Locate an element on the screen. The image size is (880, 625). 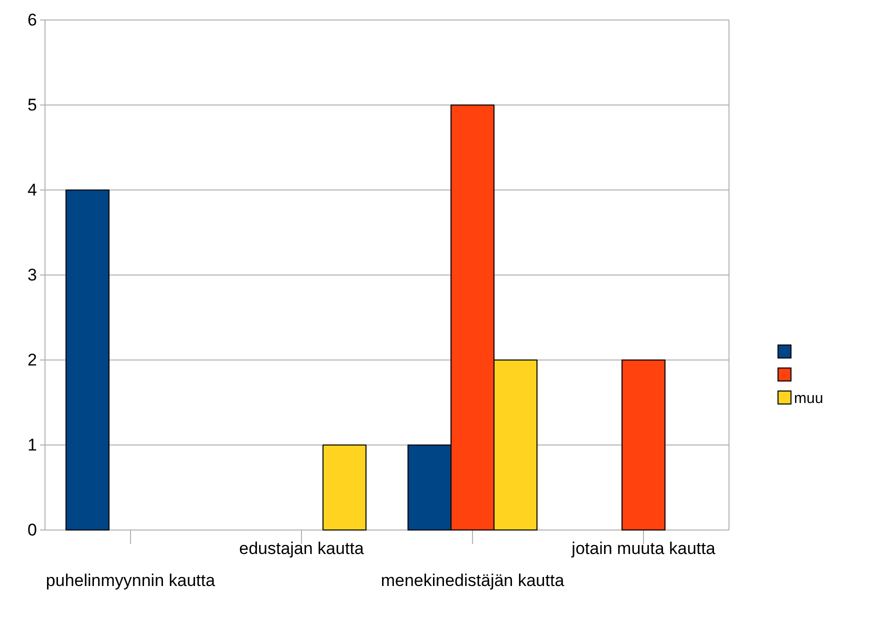
y-tick-label: 3 is located at coordinates (32, 274).